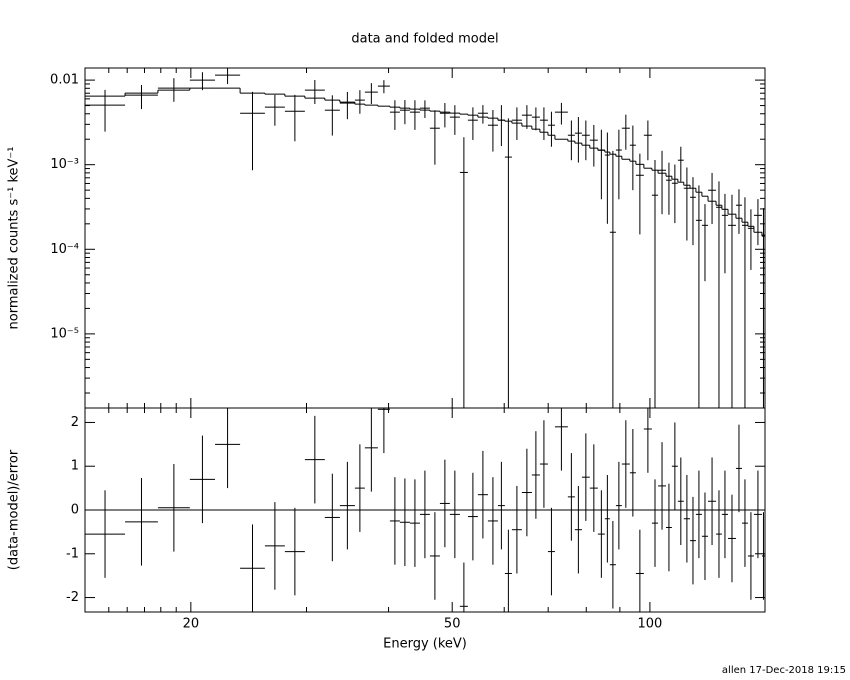 The width and height of the screenshot is (850, 680). Describe the element at coordinates (425, 644) in the screenshot. I see `x-axis-label: Energy (keV)` at that location.